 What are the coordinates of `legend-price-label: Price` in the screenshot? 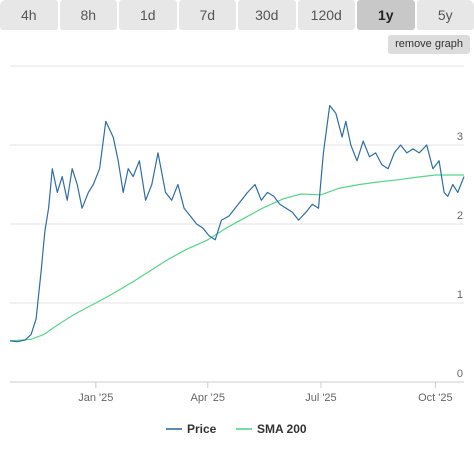 It's located at (202, 429).